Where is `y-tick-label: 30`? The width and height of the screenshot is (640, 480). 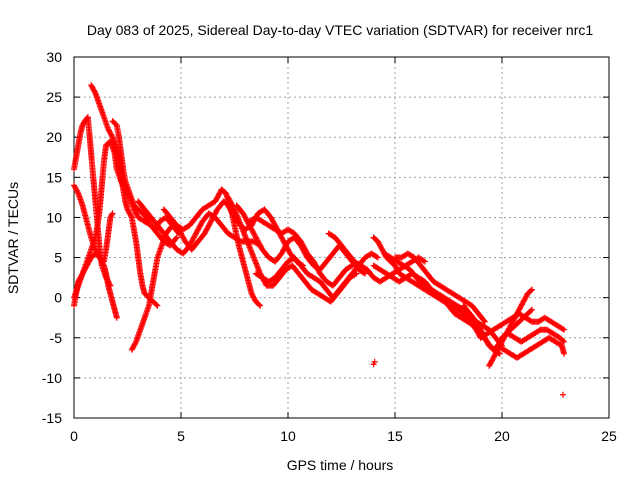
y-tick-label: 30 is located at coordinates (54, 57).